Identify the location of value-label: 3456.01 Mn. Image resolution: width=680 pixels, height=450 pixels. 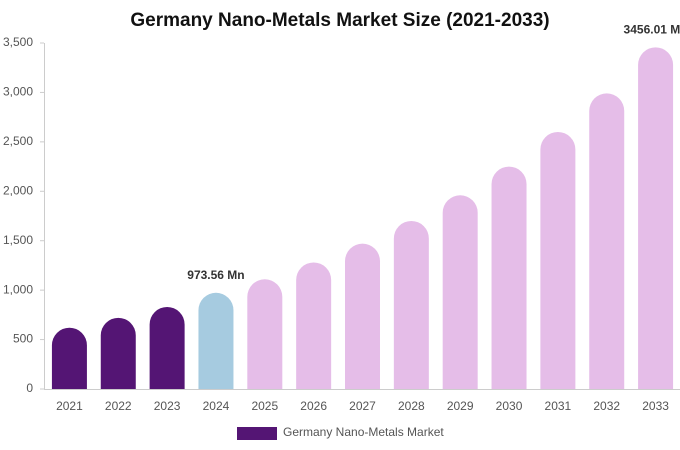
(652, 30).